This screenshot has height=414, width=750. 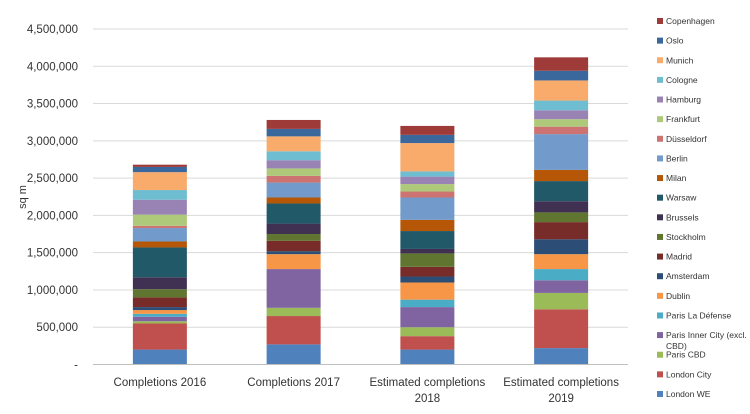 What do you see at coordinates (428, 383) in the screenshot?
I see `x-category-label: Estimated completions` at bounding box center [428, 383].